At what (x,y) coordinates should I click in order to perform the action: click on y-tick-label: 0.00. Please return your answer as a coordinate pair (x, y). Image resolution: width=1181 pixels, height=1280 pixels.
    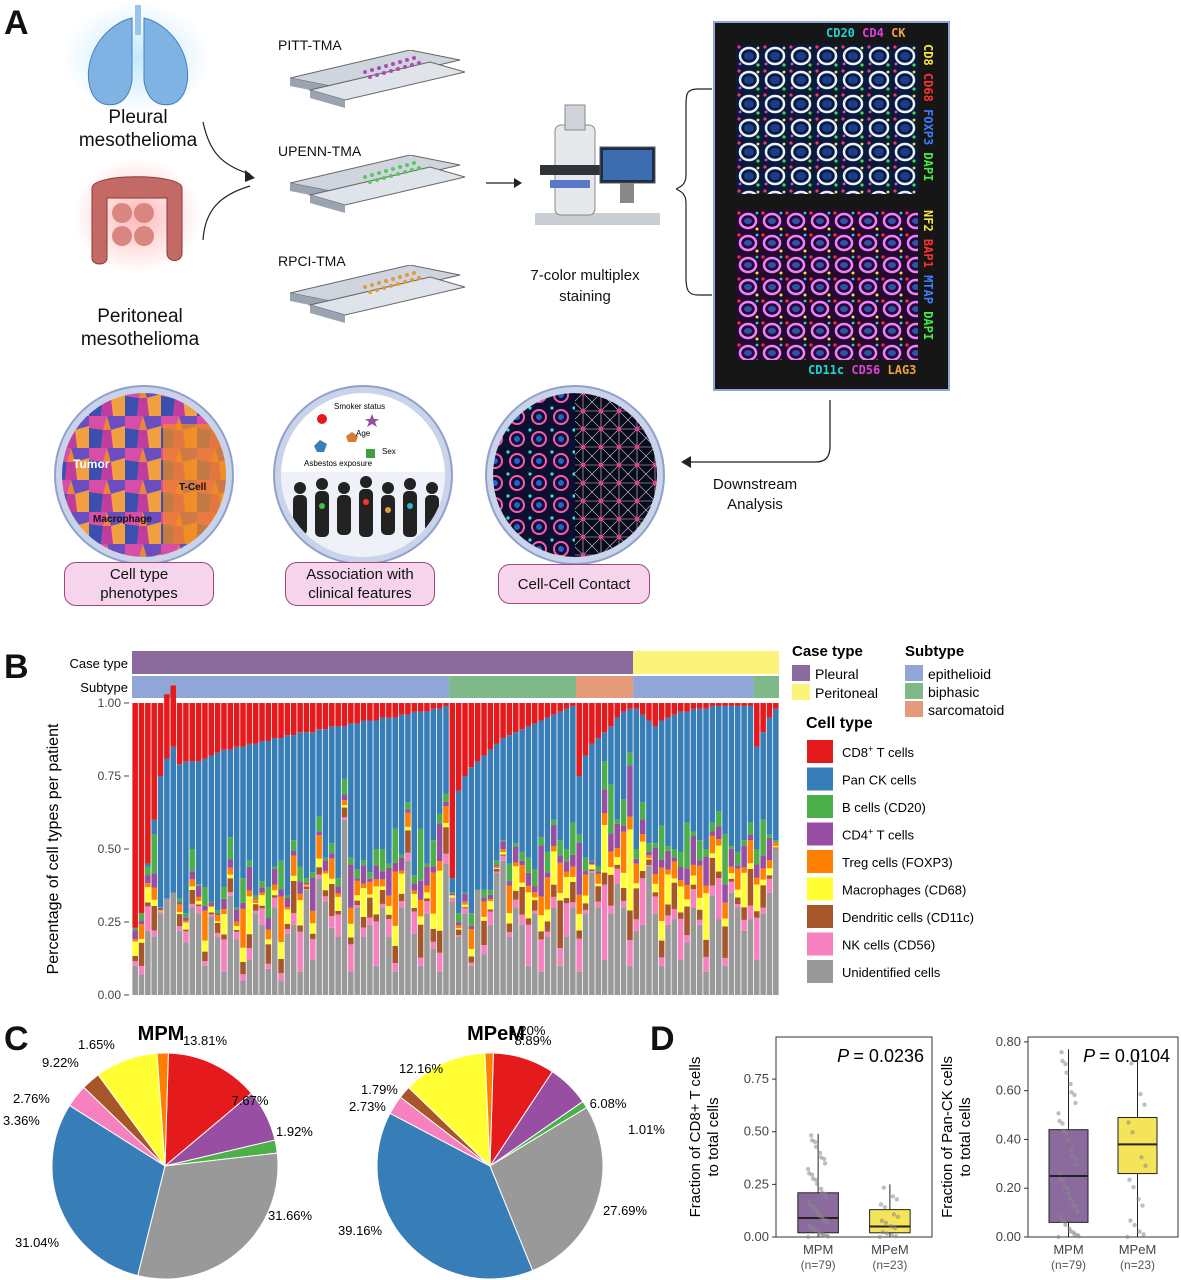
    Looking at the image, I should click on (756, 1236).